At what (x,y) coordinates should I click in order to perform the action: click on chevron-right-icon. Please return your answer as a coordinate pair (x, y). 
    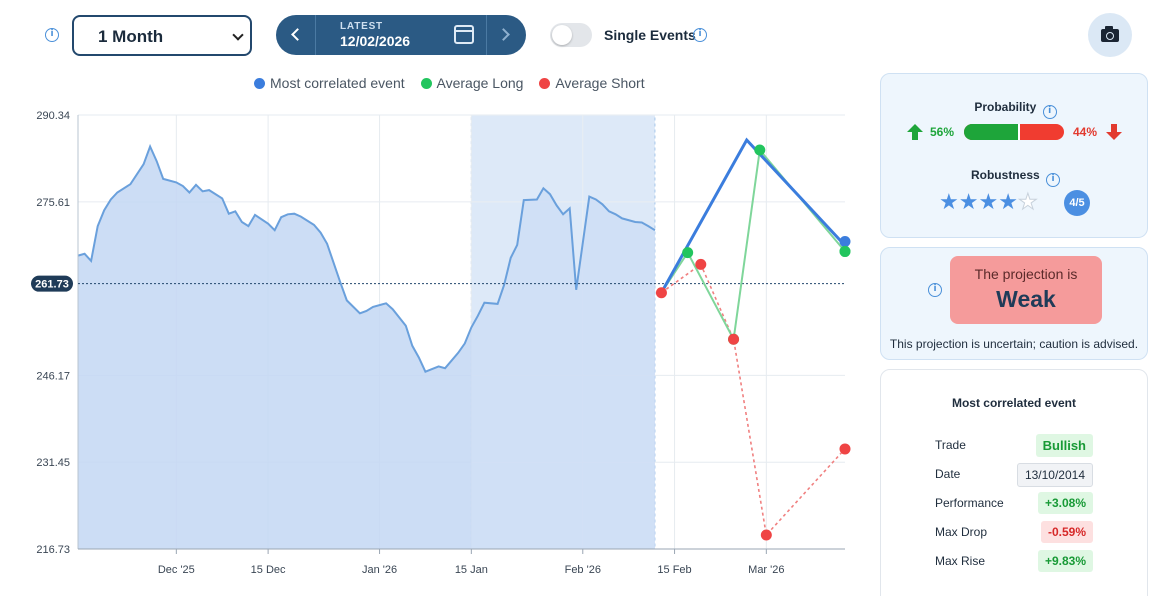
    Looking at the image, I should click on (503, 34).